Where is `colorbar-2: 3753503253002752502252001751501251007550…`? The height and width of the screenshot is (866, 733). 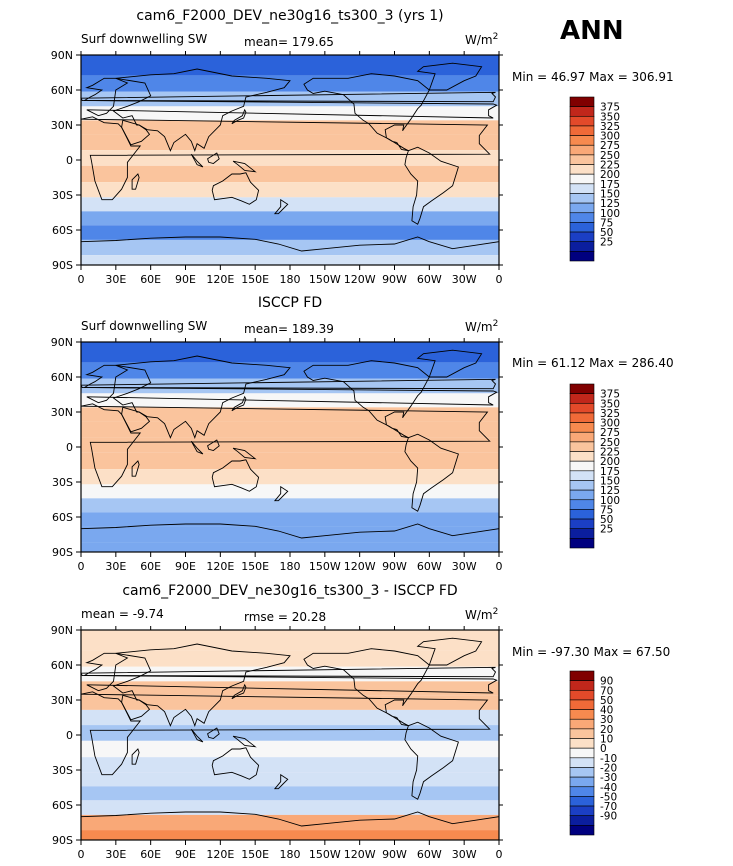
colorbar-2: 3753503253002752502252001751501251007550… is located at coordinates (594, 466).